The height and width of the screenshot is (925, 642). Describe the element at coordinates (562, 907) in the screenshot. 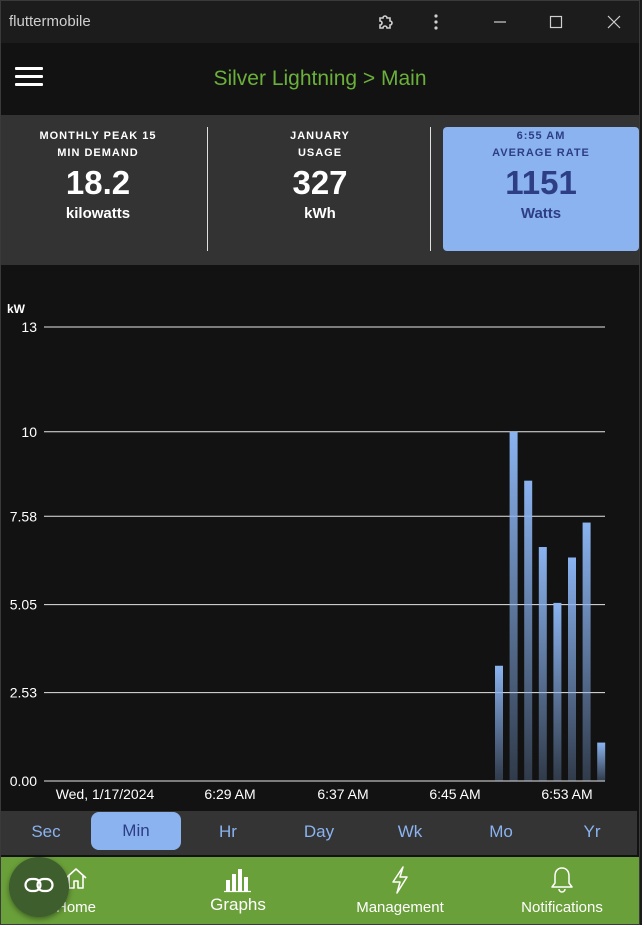

I see `nav-notifications-label: Notifications` at that location.